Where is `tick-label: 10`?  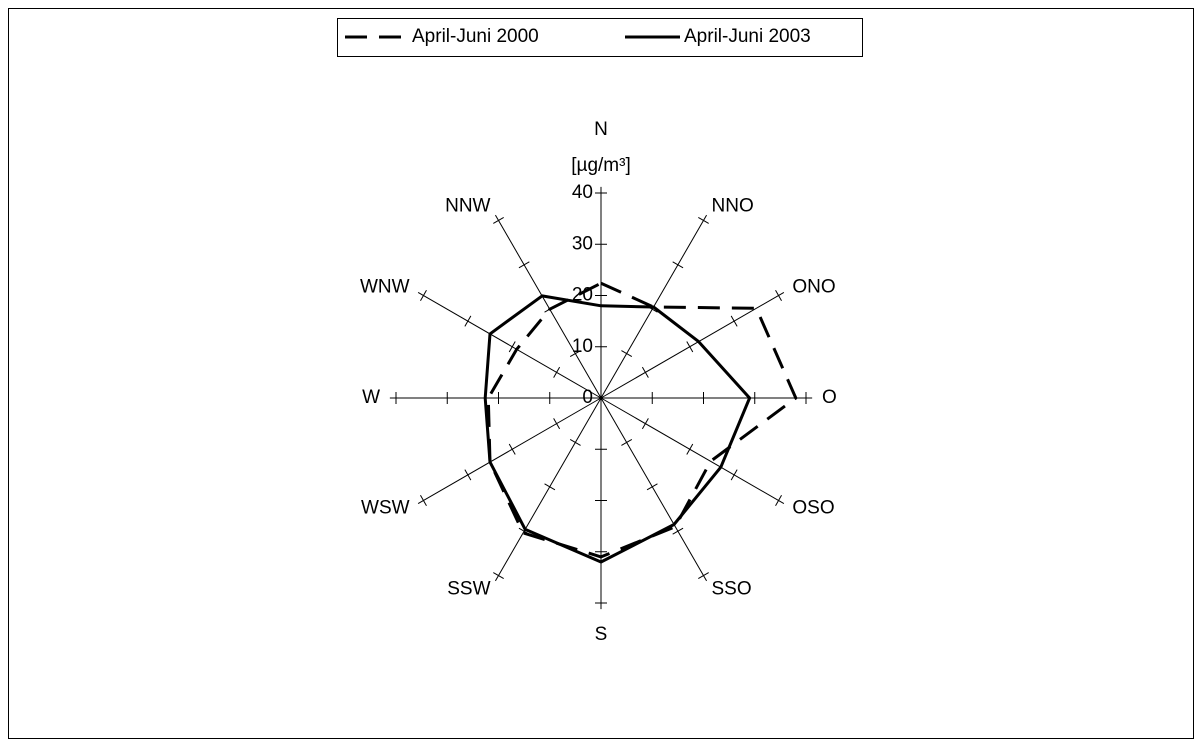 tick-label: 10 is located at coordinates (582, 346).